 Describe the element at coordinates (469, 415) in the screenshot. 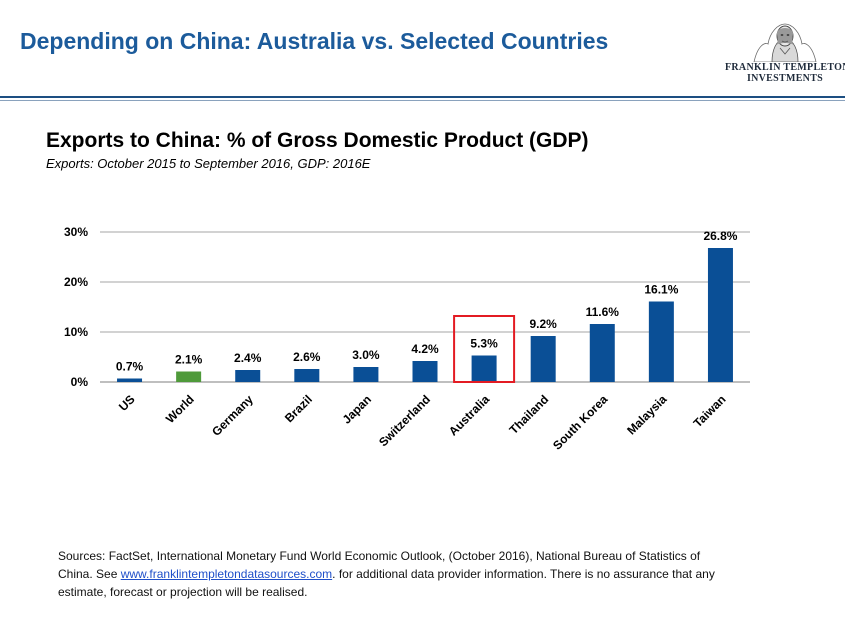

I see `x-tick-label: Australia` at that location.